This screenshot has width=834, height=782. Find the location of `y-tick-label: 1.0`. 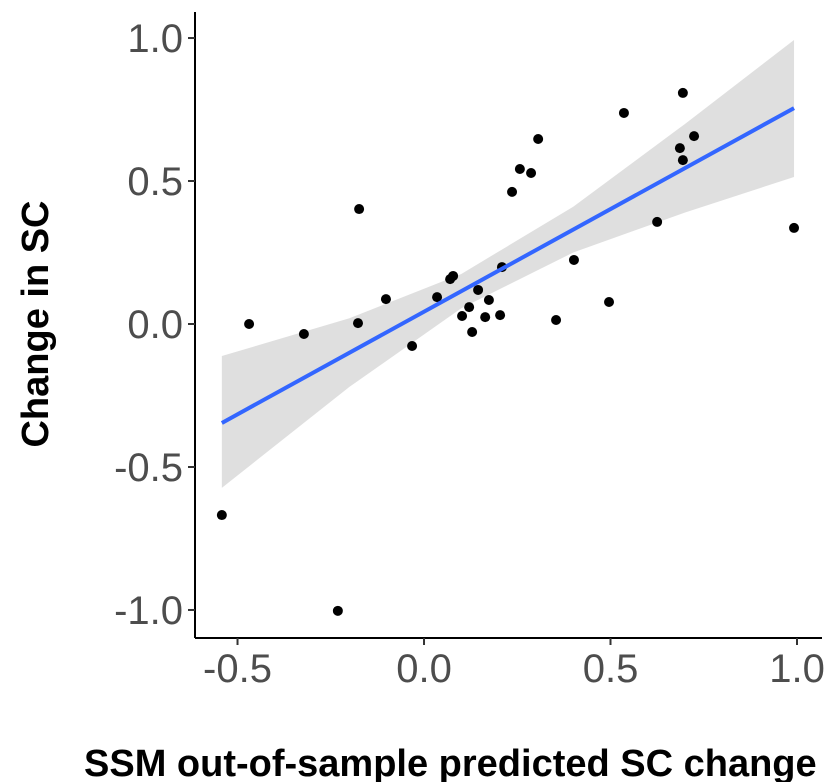

y-tick-label: 1.0 is located at coordinates (155, 39).